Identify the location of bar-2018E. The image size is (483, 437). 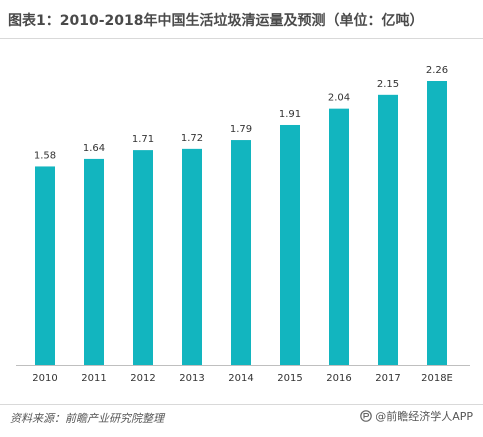
(437, 223).